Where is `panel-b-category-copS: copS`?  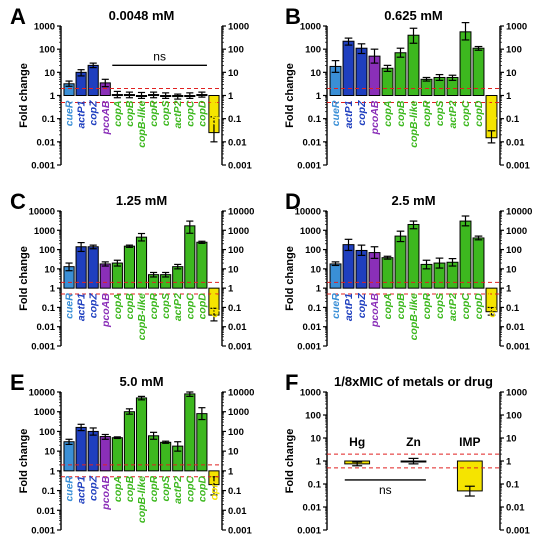
panel-b-category-copS: copS is located at coordinates (440, 114).